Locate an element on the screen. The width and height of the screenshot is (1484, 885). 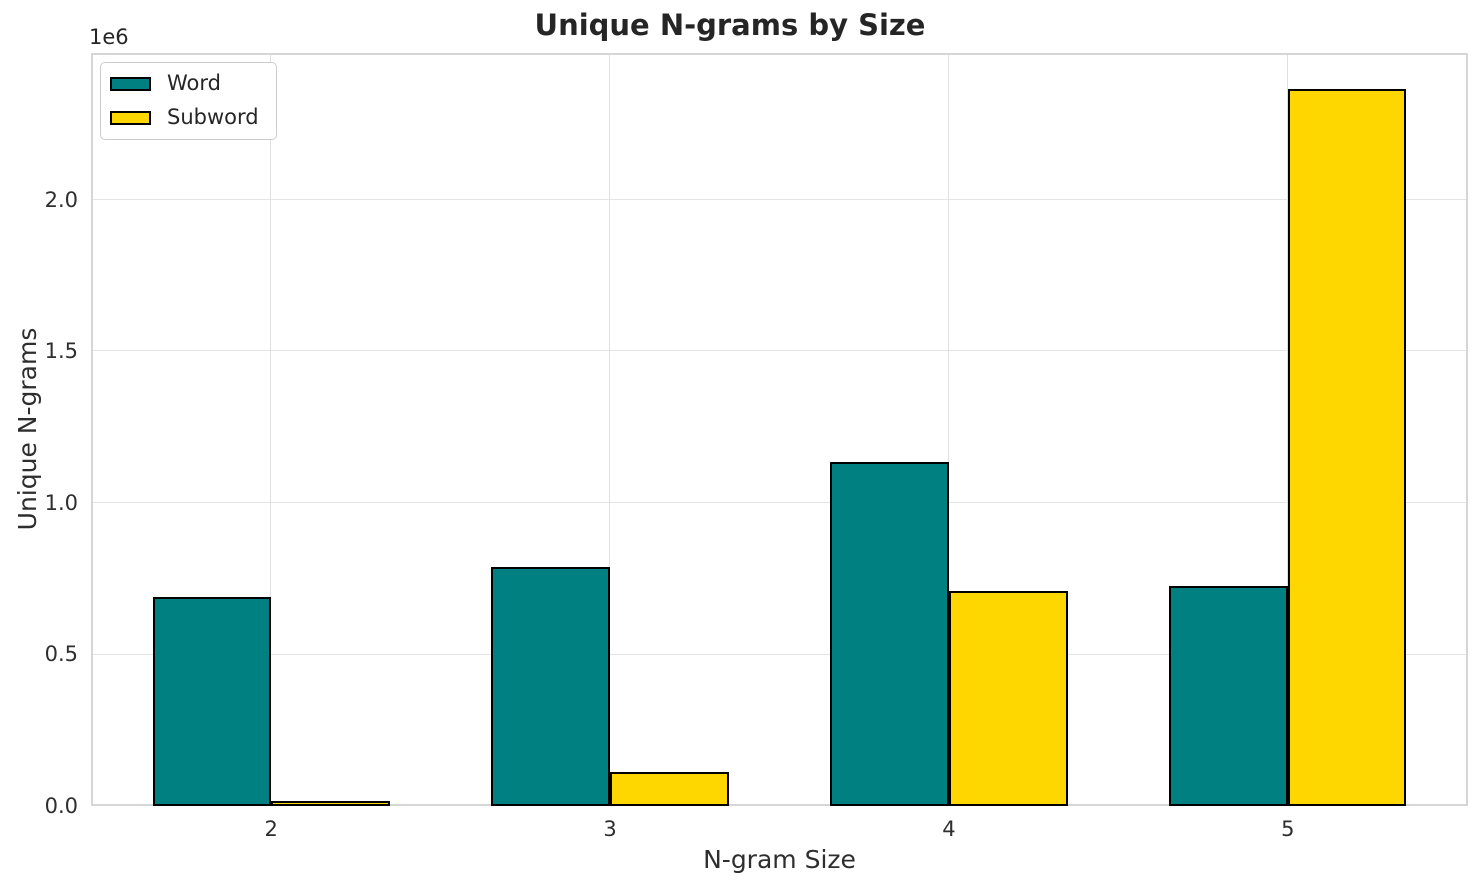
y-axis-offset-label: 1e6 is located at coordinates (109, 37).